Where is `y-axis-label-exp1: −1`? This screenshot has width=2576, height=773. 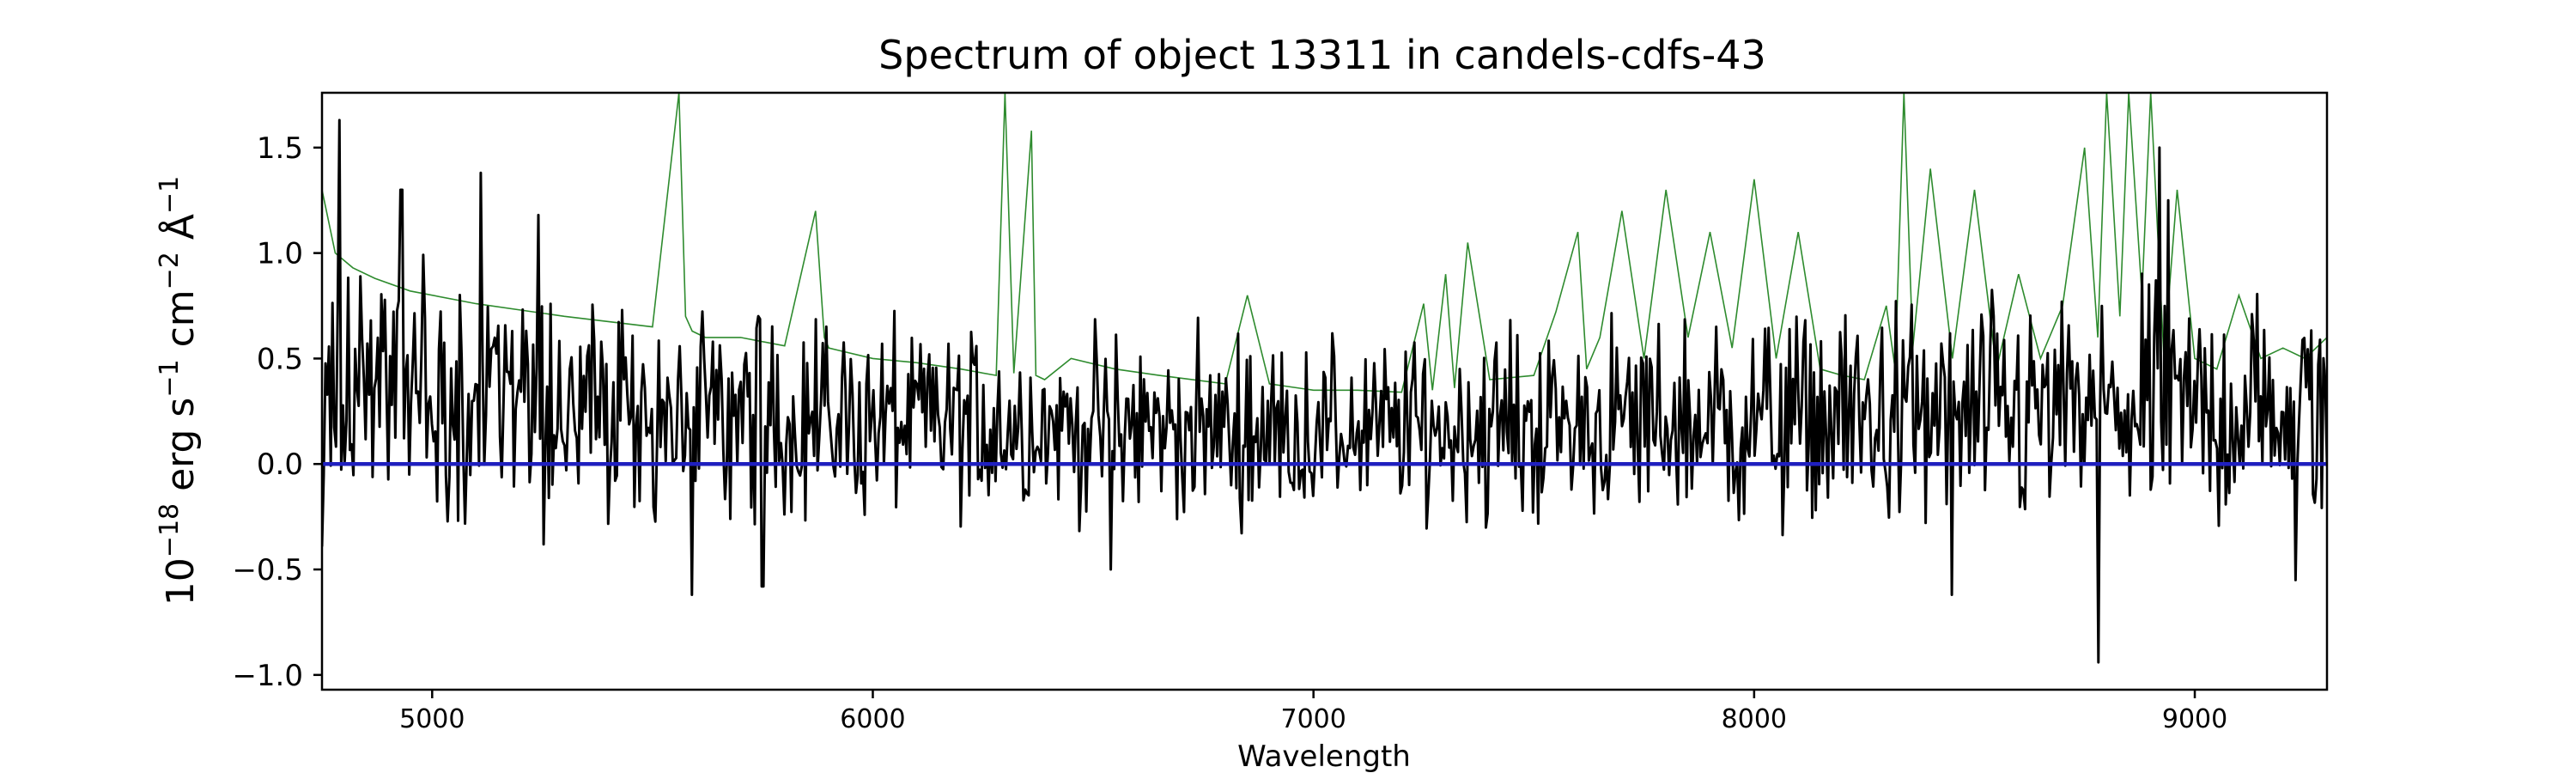
y-axis-label-exp1: −1 is located at coordinates (170, 378).